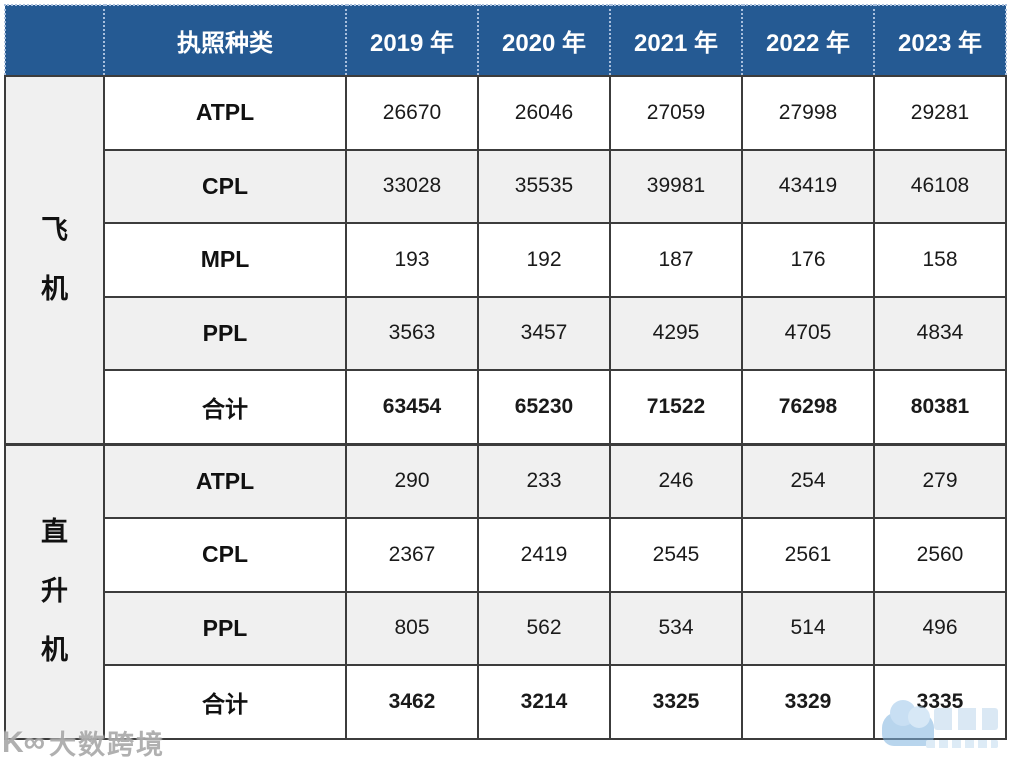 The width and height of the screenshot is (1010, 764). I want to click on value-cell: 2367, so click(412, 555).